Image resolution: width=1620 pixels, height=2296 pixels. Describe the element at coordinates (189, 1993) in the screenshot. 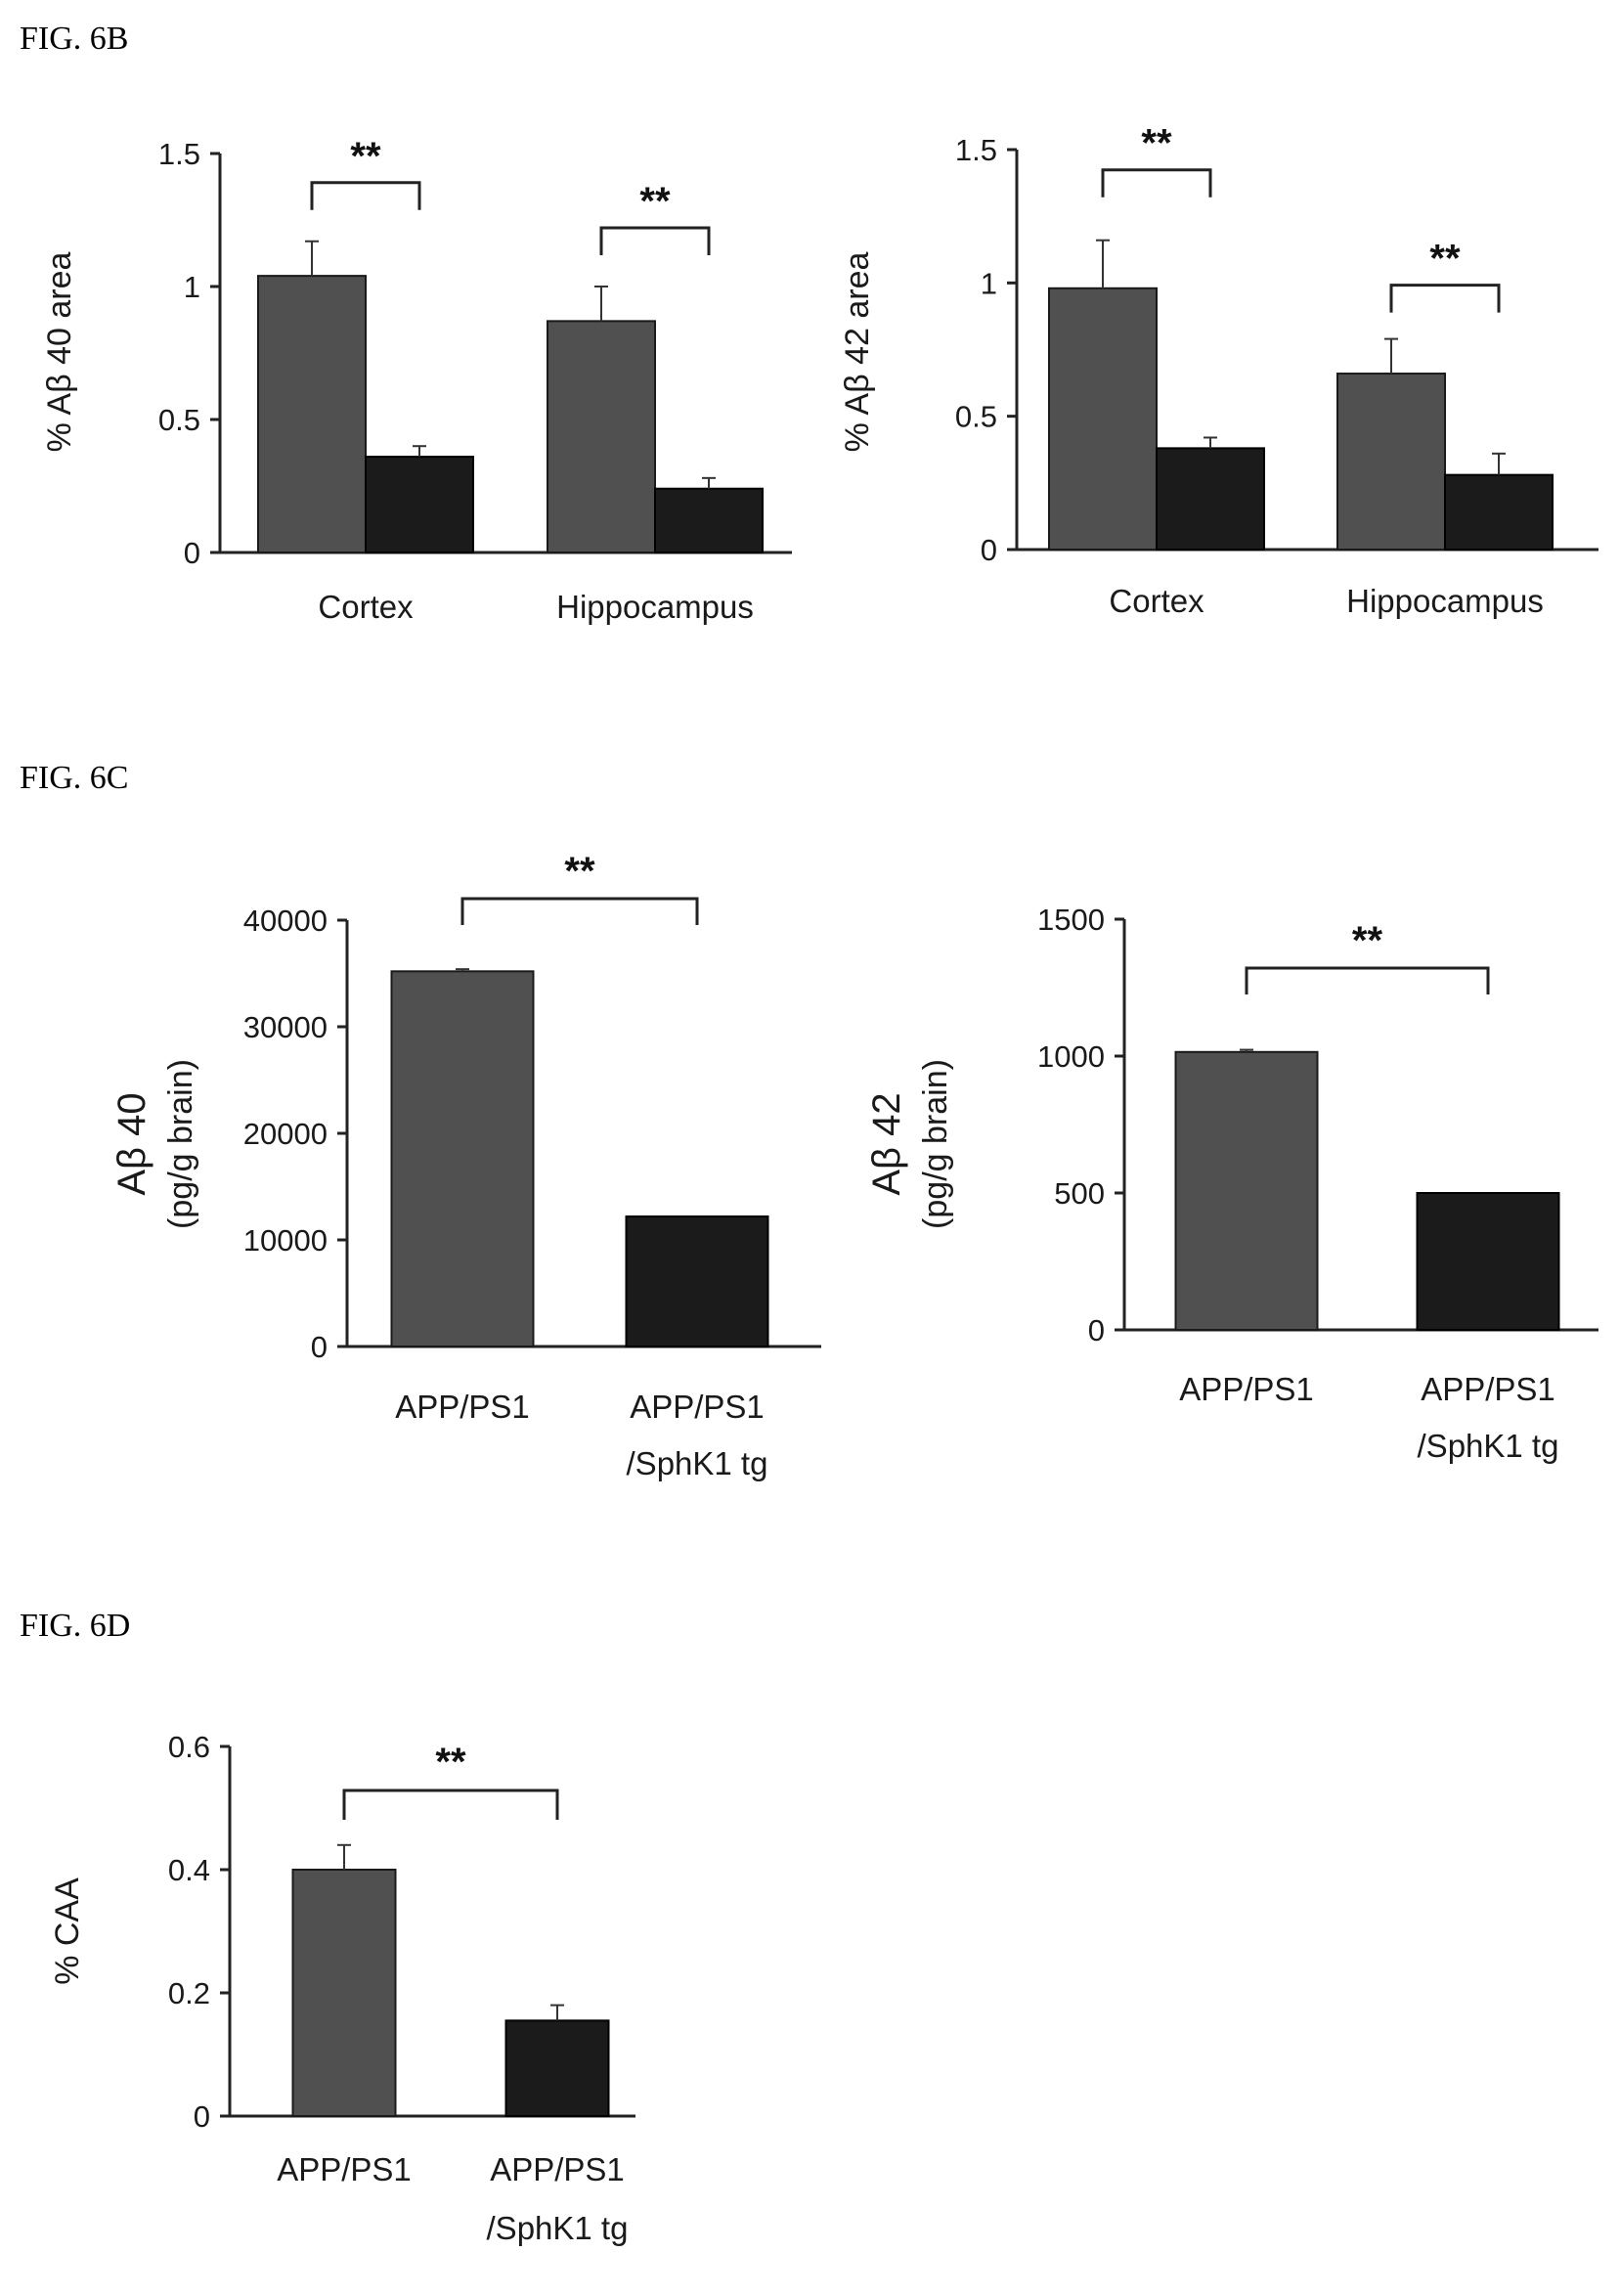

I see `y-tick-label: 0.2` at that location.